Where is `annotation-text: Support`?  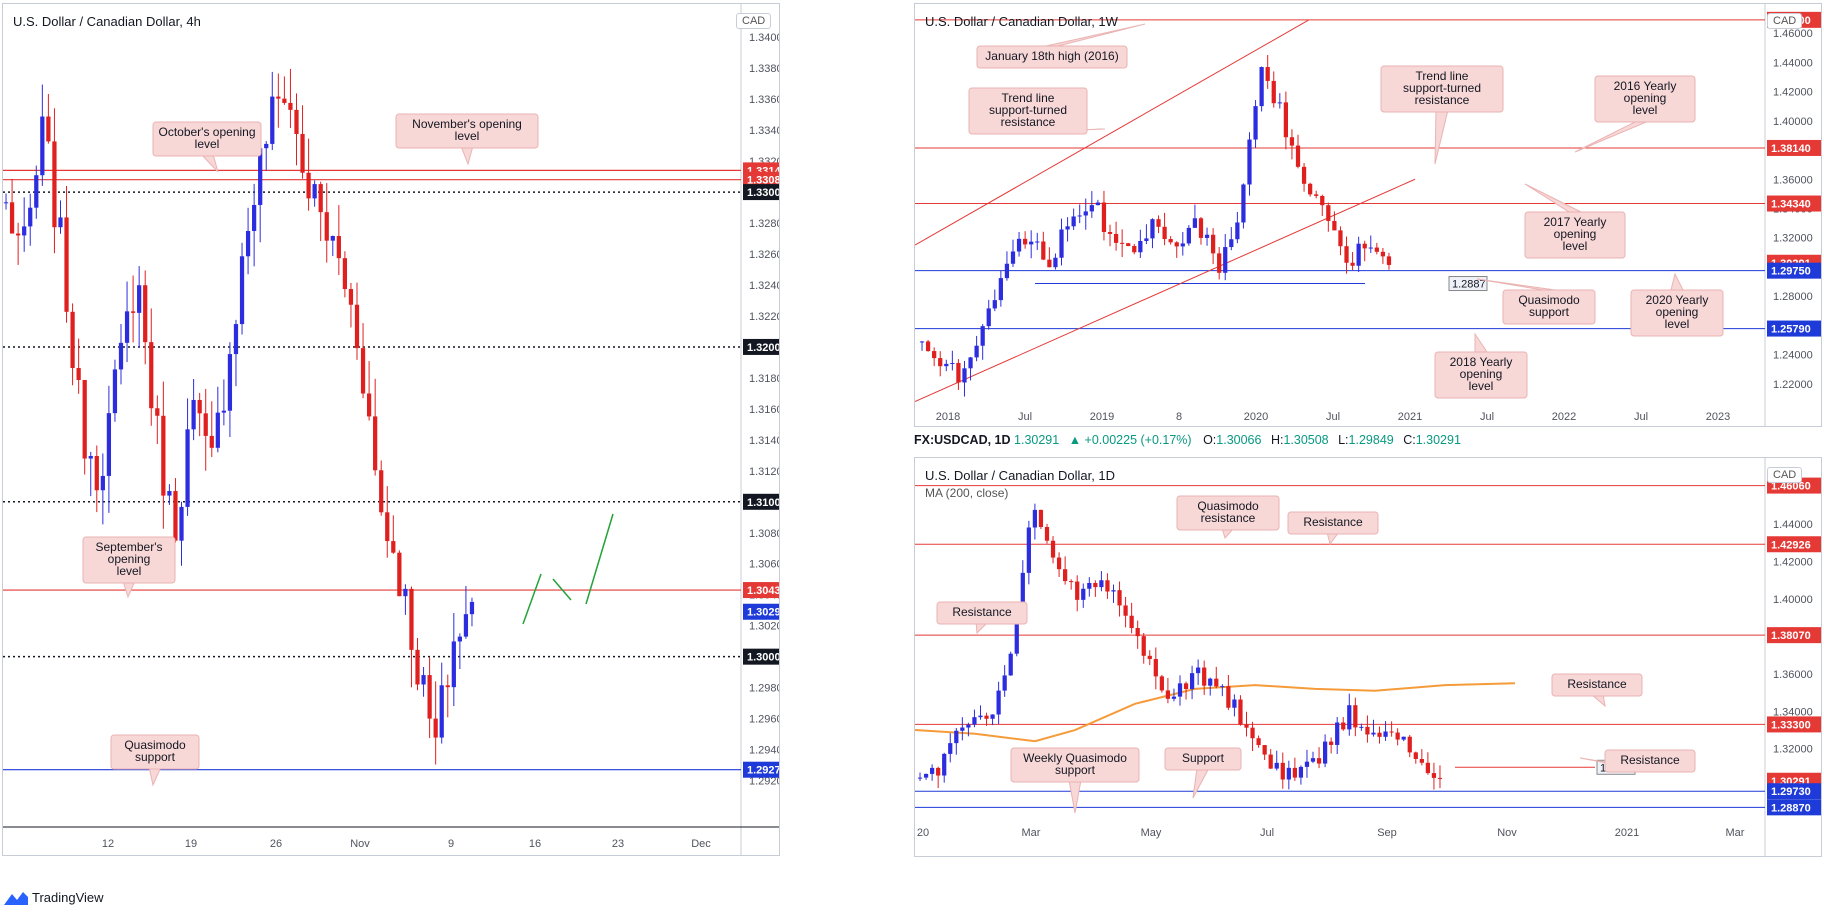
annotation-text: Support is located at coordinates (1203, 758).